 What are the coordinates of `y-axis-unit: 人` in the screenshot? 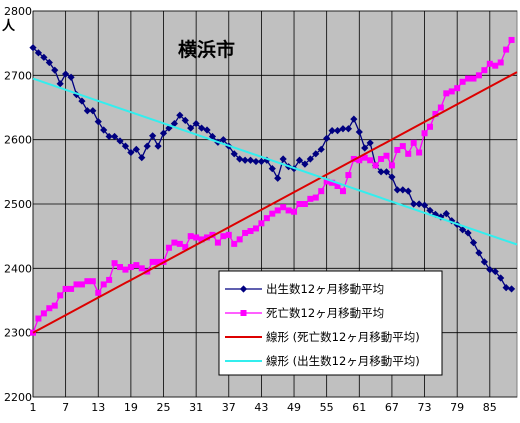 It's located at (9, 26).